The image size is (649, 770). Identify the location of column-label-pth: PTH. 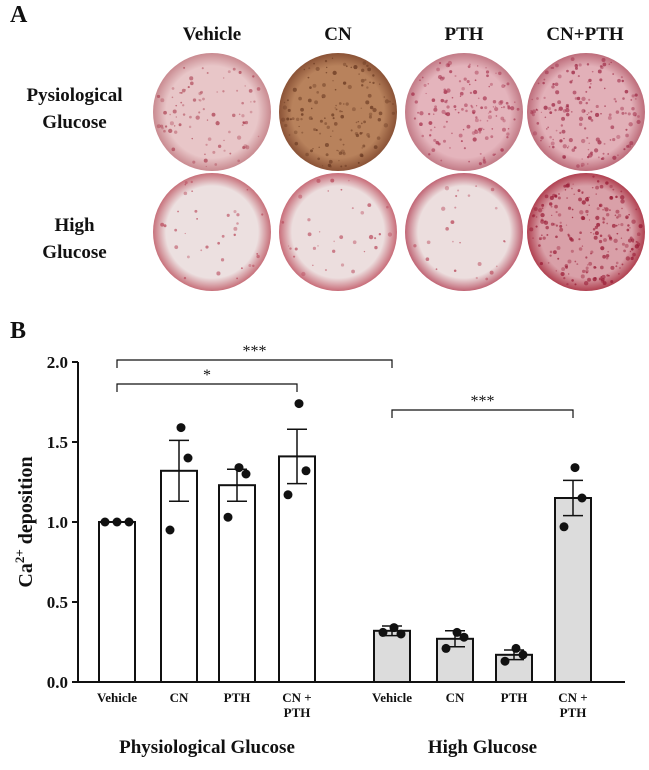
(464, 34).